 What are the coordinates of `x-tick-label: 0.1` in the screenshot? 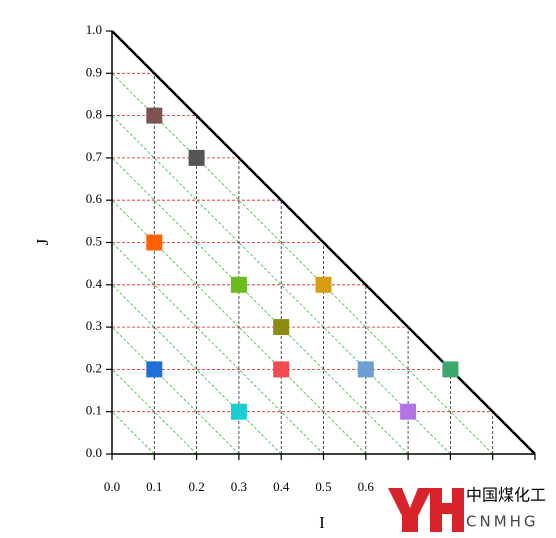 It's located at (154, 486).